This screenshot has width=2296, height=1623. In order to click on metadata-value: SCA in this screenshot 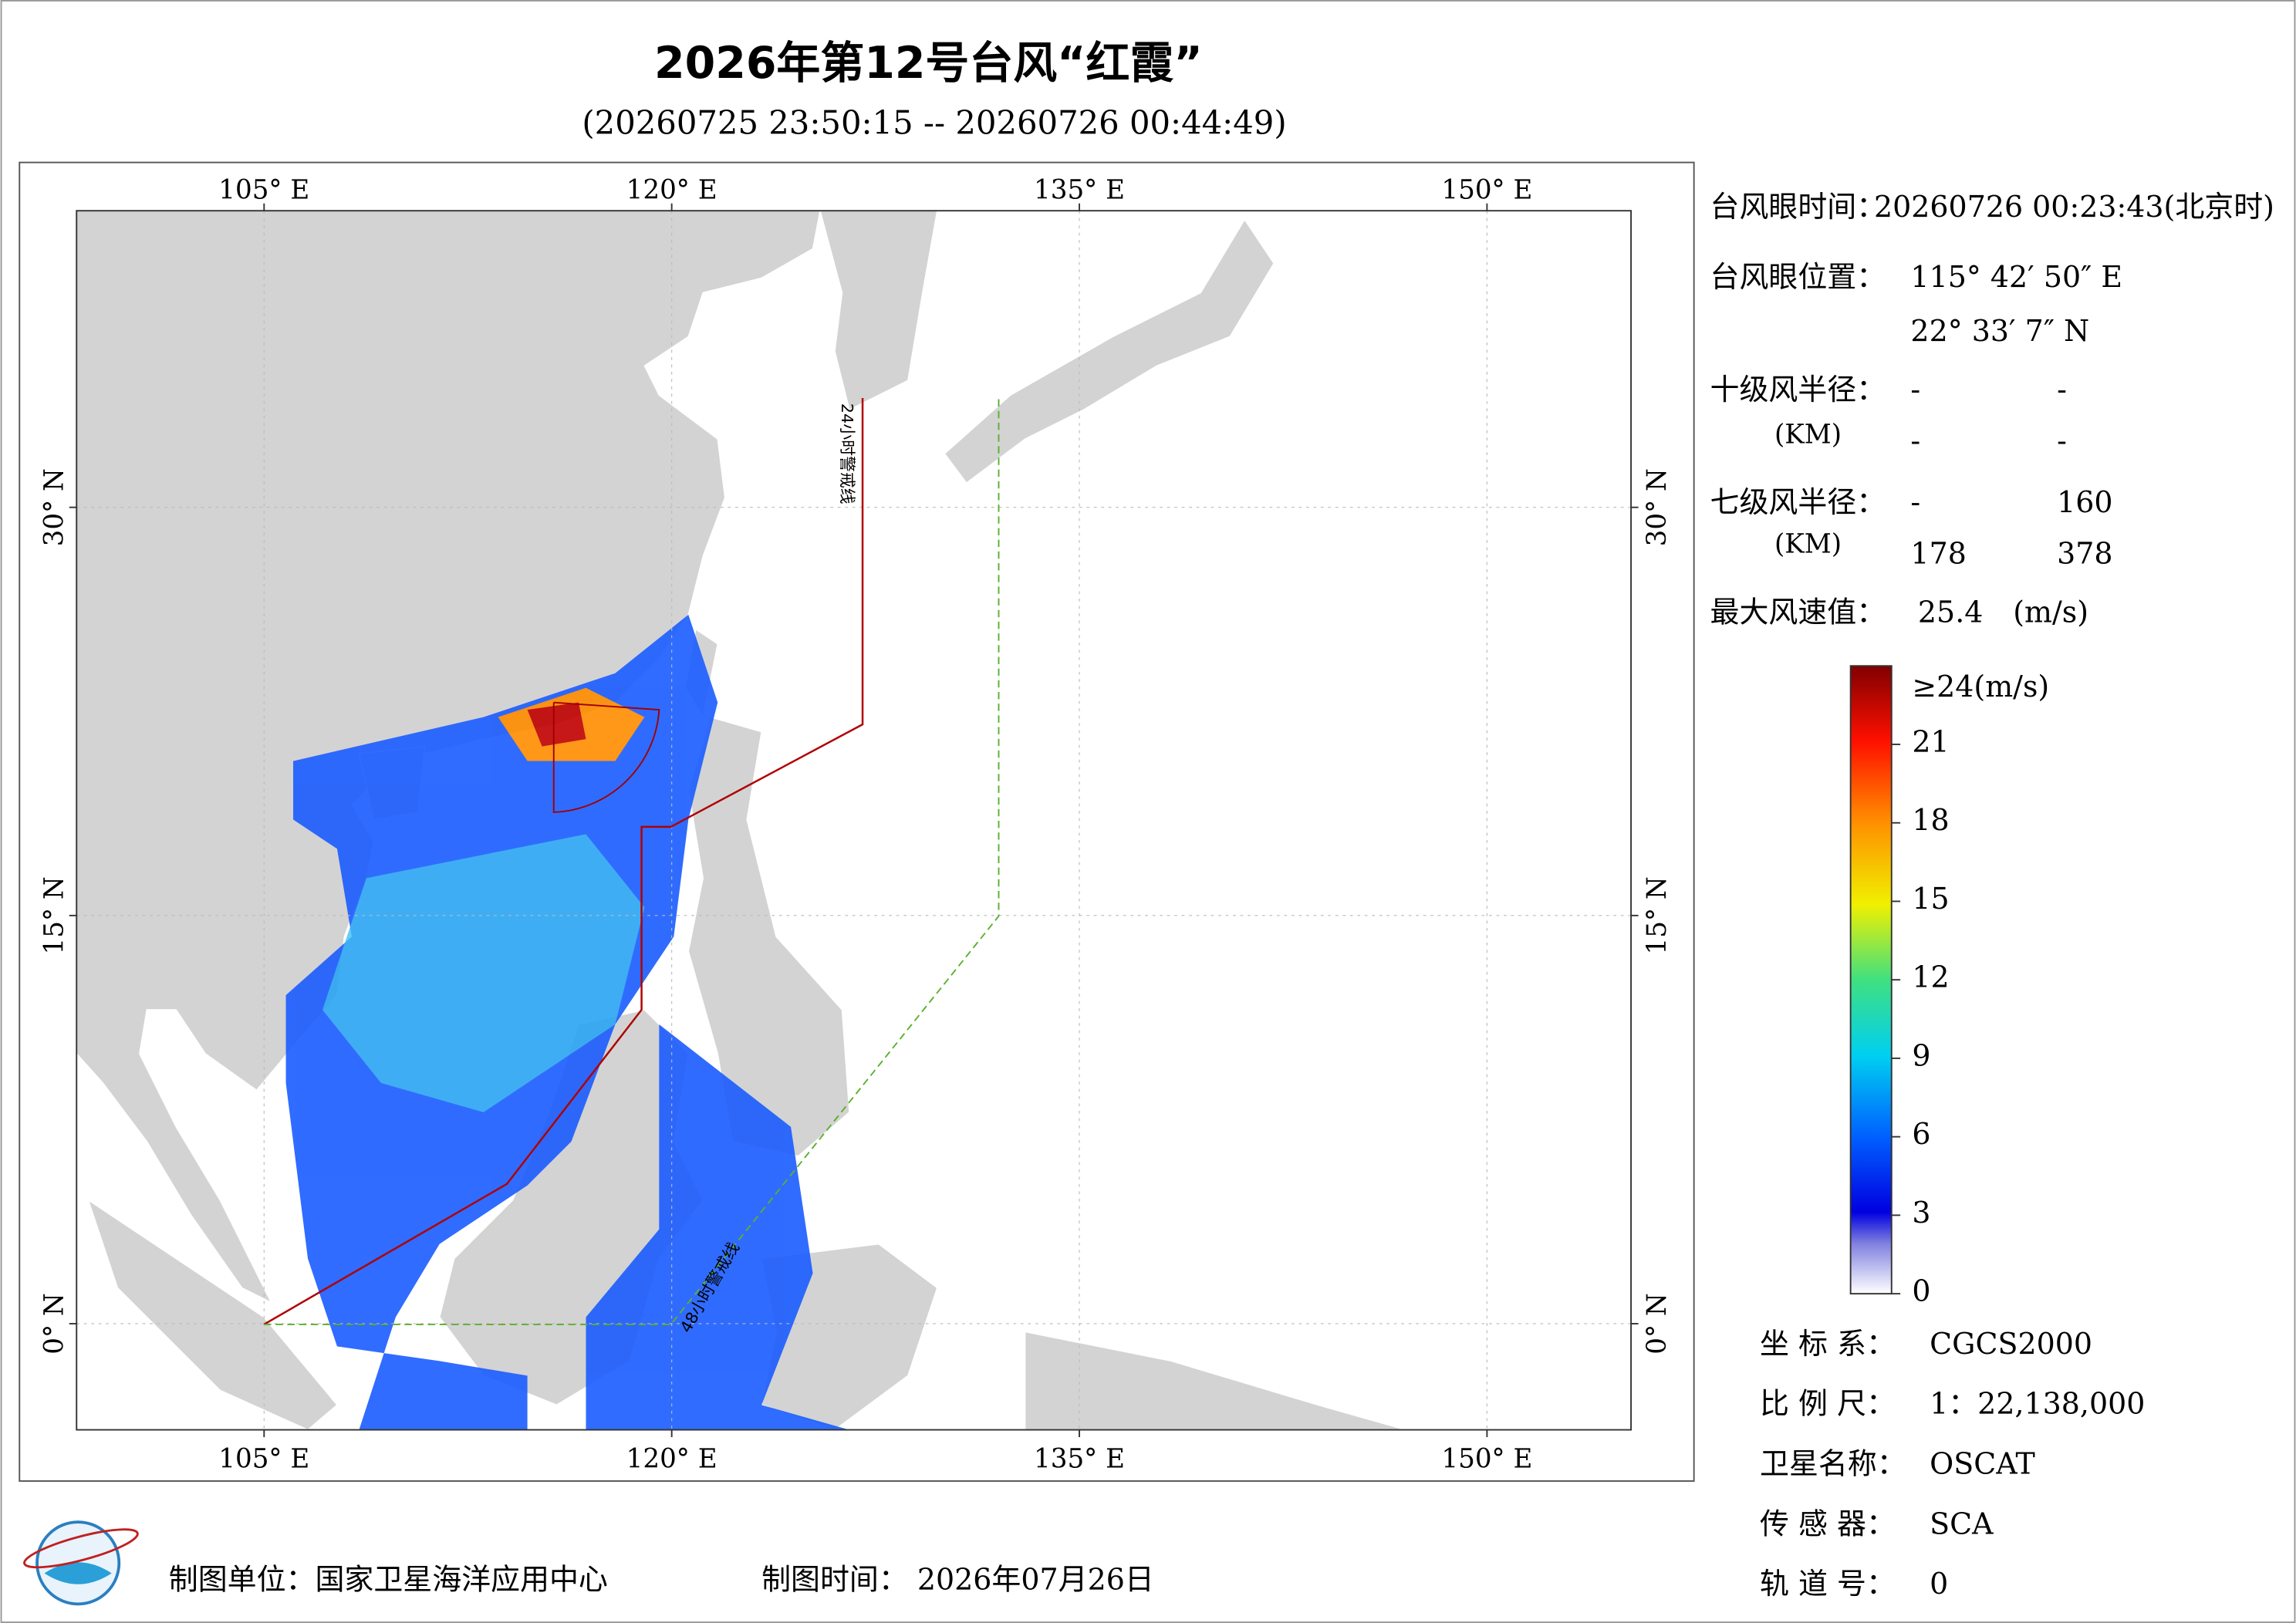, I will do `click(1962, 1523)`.